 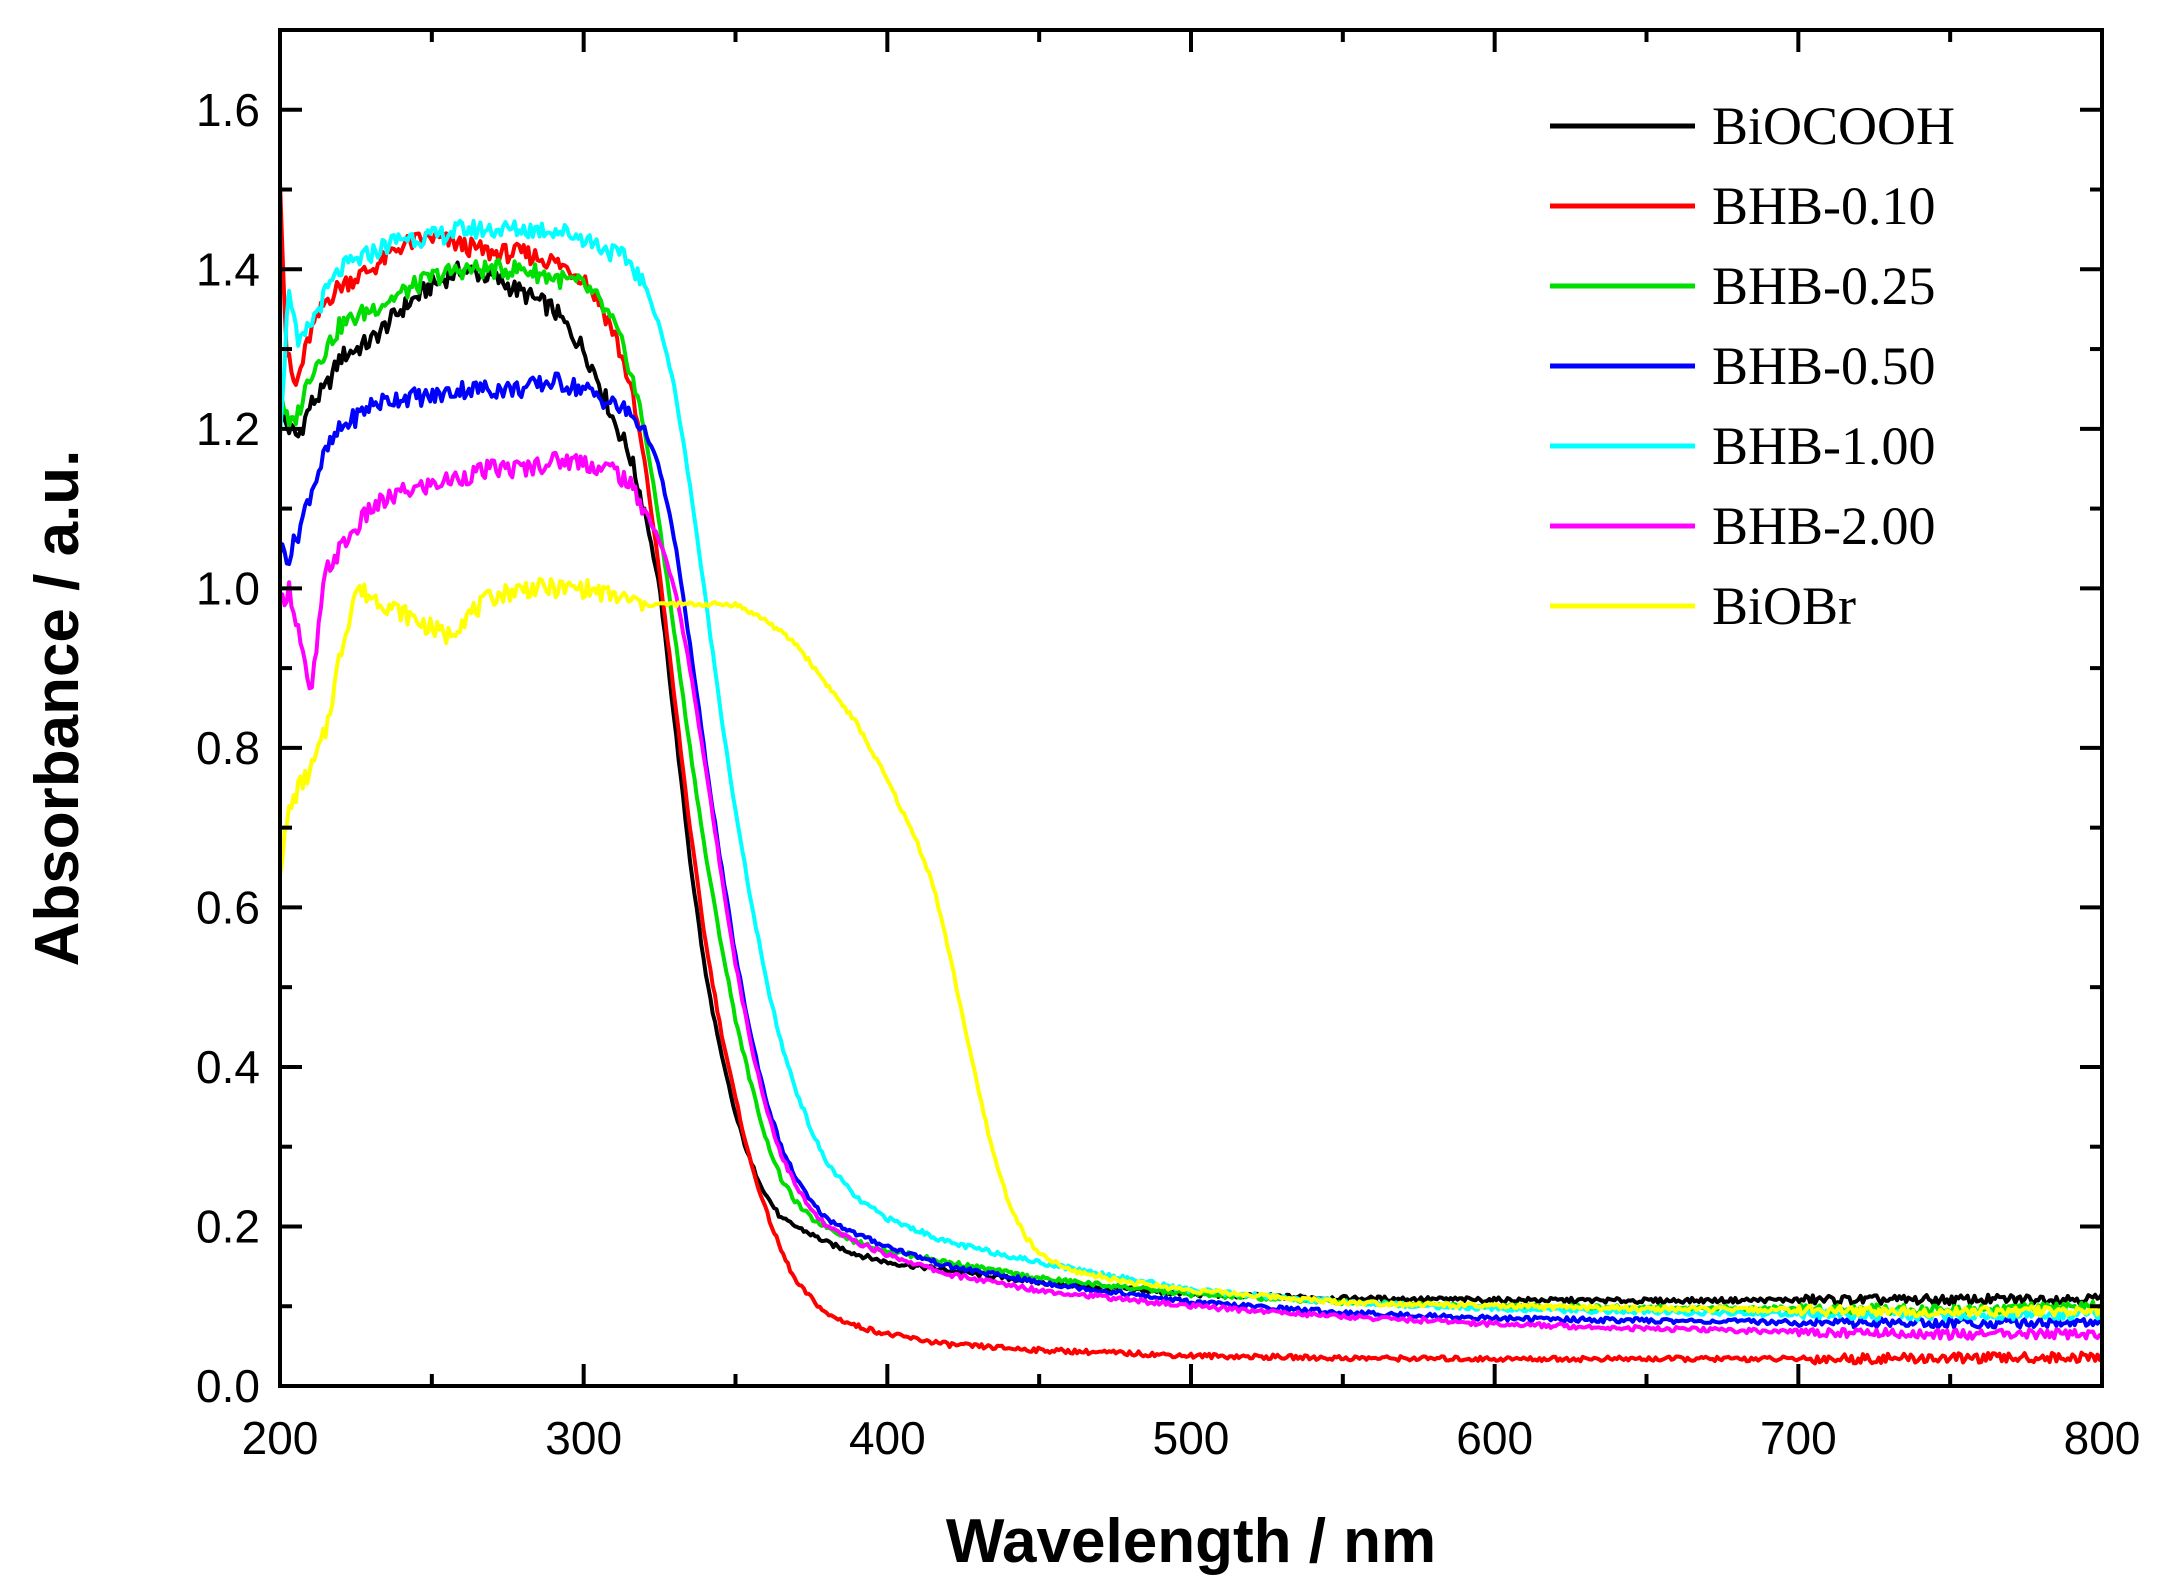 I want to click on y-tick-label: 1.4, so click(x=228, y=269).